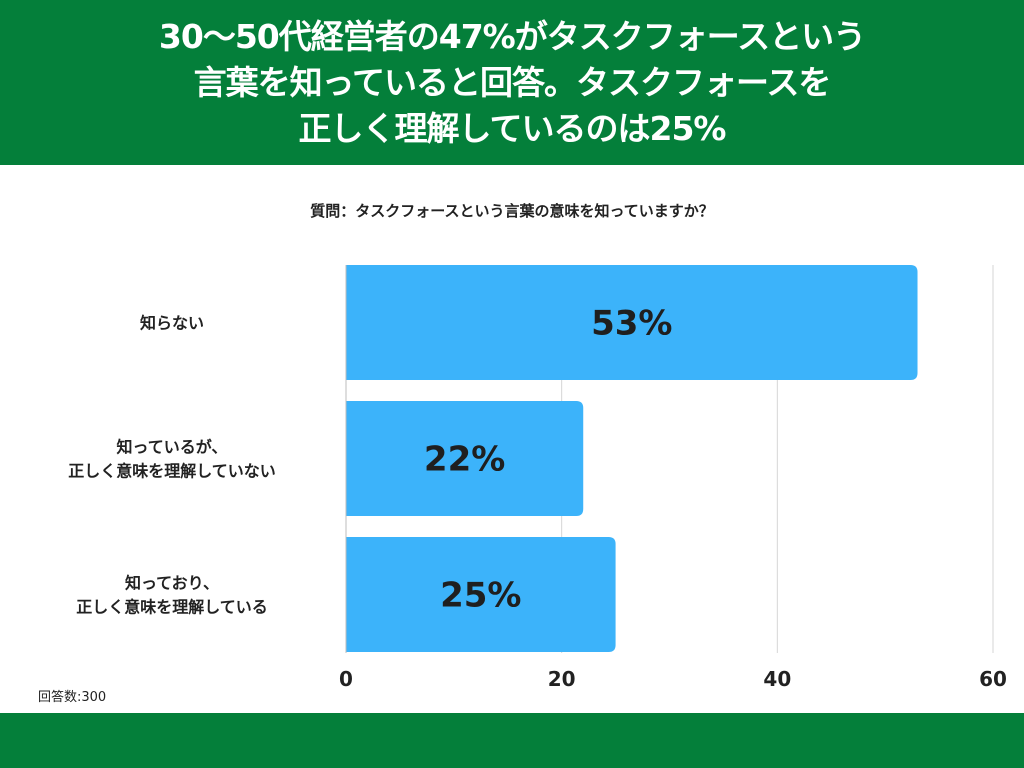 This screenshot has width=1024, height=768. I want to click on x-tick-label-20: 20, so click(562, 678).